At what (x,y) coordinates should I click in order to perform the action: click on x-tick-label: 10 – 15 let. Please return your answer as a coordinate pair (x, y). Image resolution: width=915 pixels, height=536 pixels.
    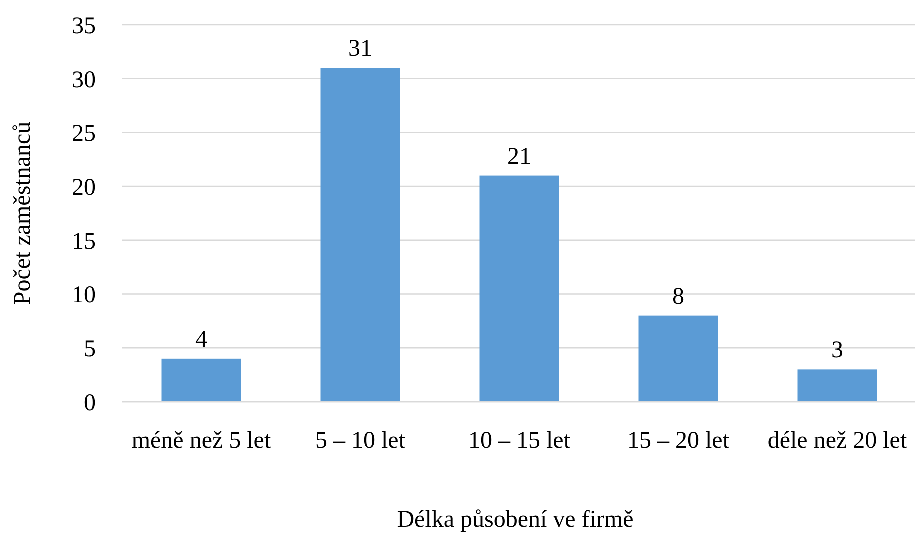
    Looking at the image, I should click on (519, 441).